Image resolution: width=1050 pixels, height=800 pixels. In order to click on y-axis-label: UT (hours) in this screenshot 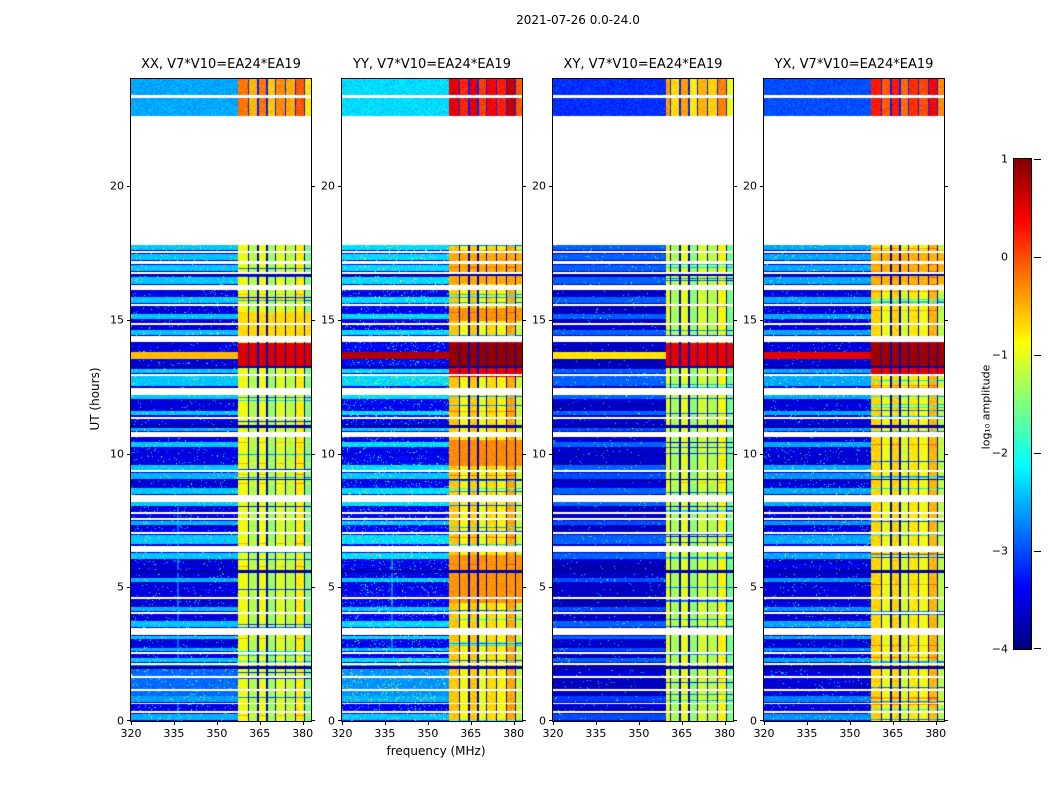, I will do `click(95, 399)`.